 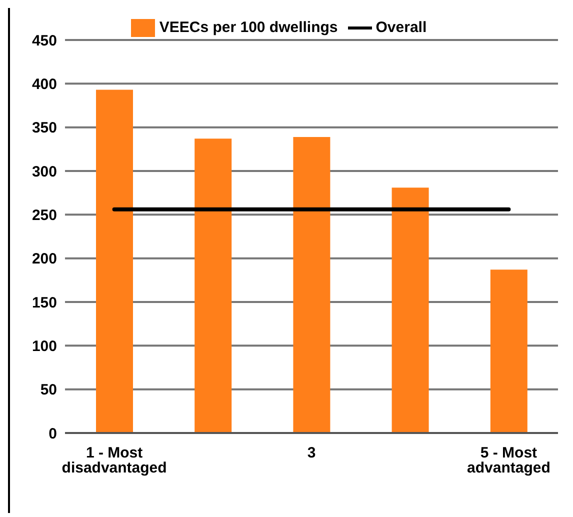 I want to click on y-tick-label: 100, so click(x=44, y=346).